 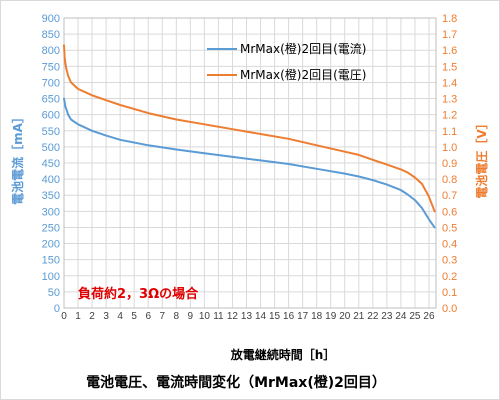 I want to click on x-tick-label: 20, so click(x=345, y=316).